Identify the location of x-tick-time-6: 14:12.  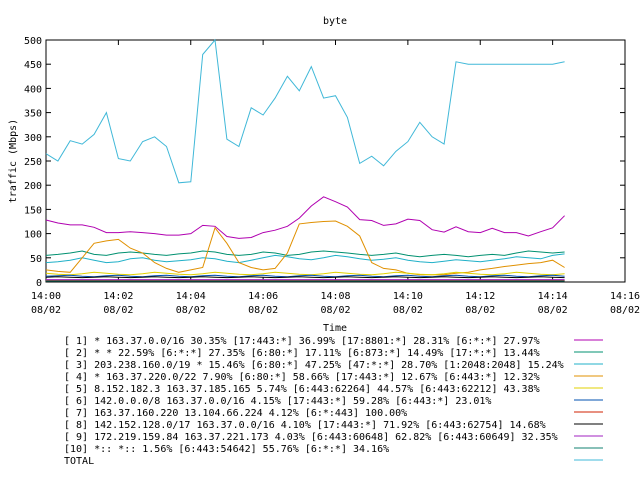
(480, 296).